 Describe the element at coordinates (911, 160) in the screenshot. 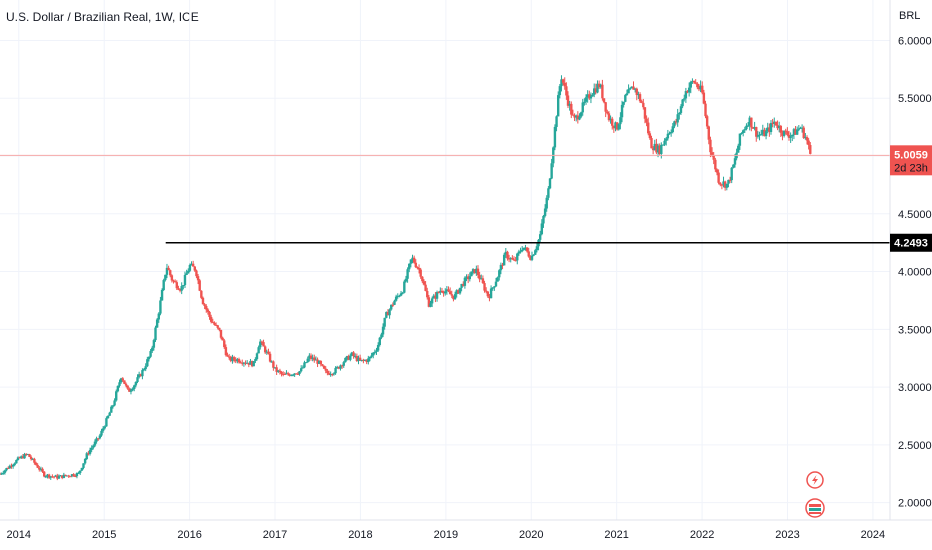

I see `last-price-tag` at that location.